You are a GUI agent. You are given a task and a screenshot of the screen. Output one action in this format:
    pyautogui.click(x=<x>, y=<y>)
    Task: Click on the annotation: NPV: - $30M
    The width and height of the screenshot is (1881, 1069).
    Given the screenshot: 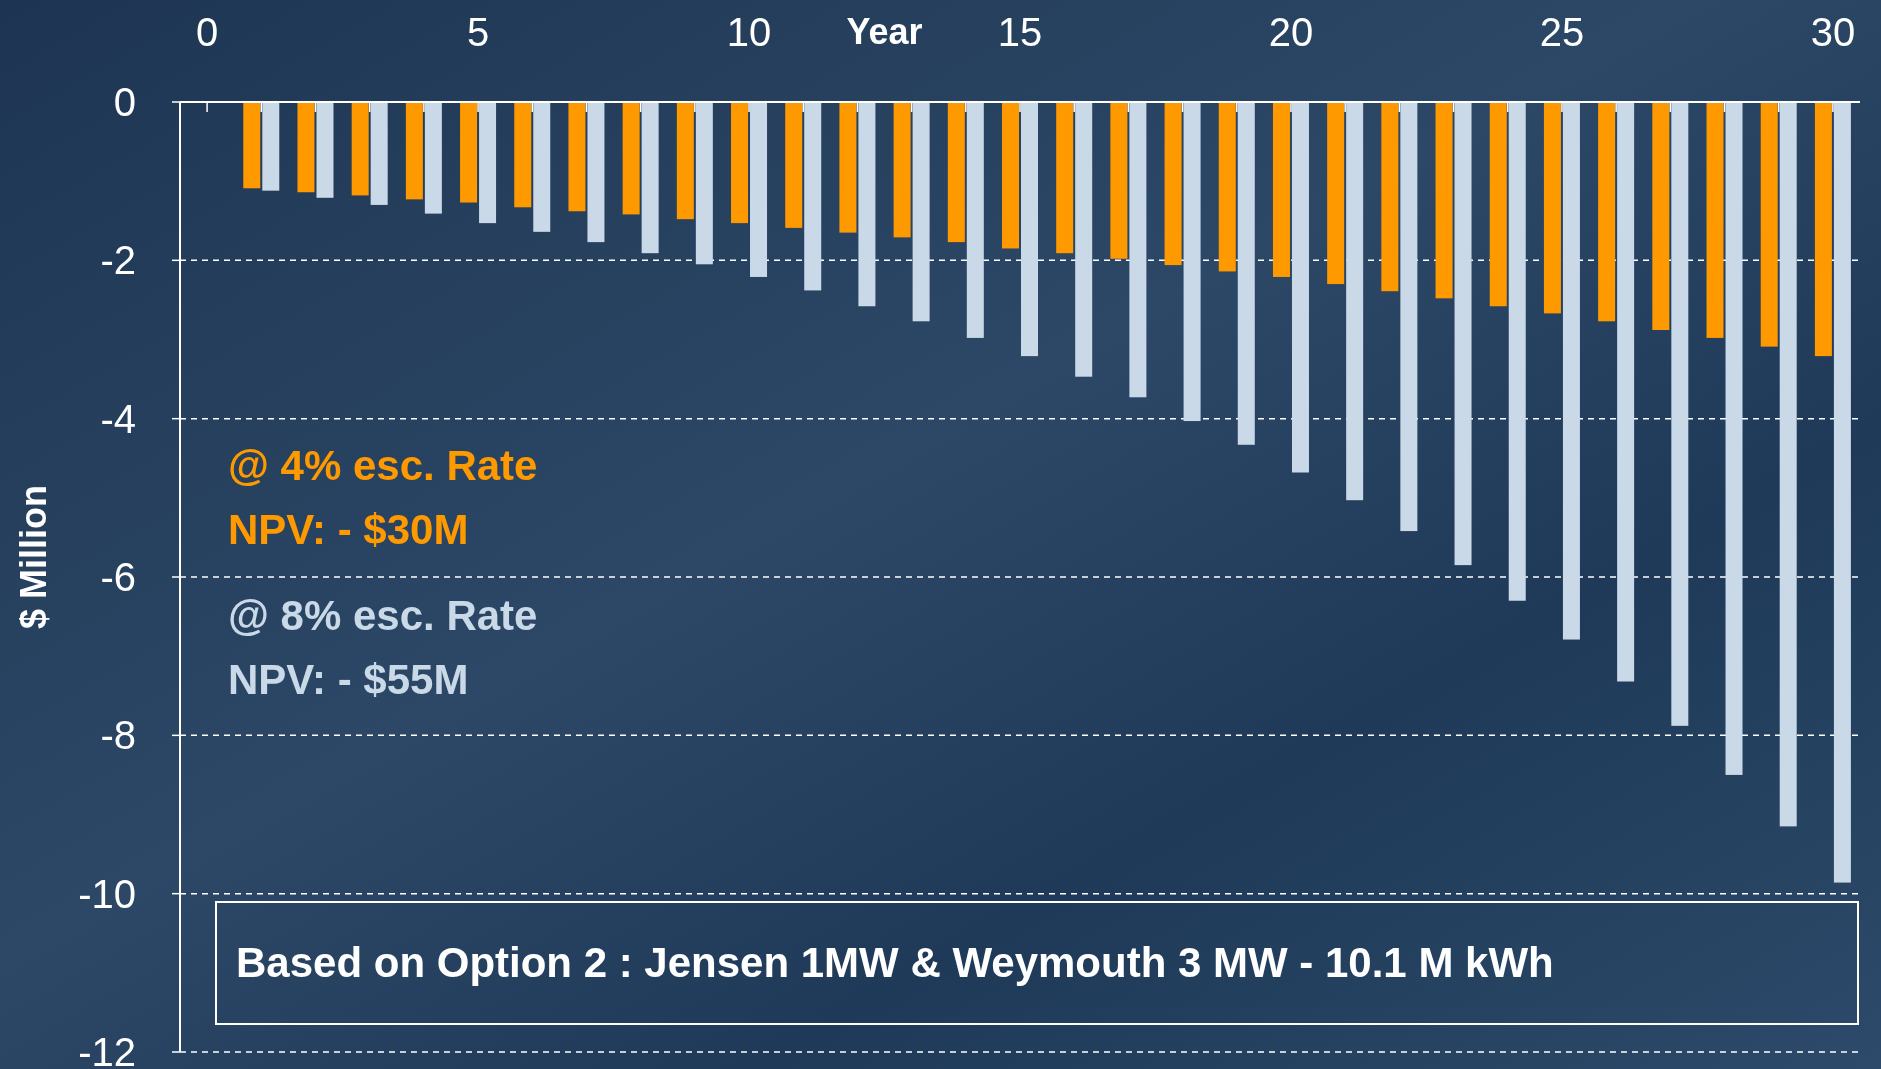 What is the action you would take?
    pyautogui.click(x=348, y=529)
    